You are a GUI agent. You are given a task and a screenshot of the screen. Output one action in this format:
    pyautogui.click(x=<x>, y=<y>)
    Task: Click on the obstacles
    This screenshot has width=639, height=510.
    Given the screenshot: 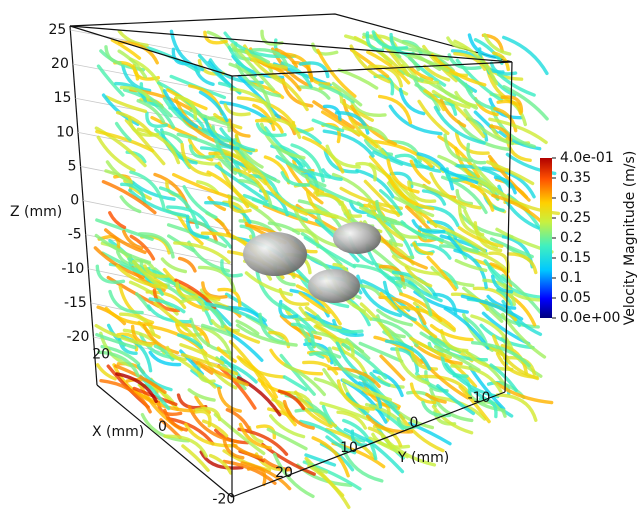 What is the action you would take?
    pyautogui.click(x=312, y=262)
    